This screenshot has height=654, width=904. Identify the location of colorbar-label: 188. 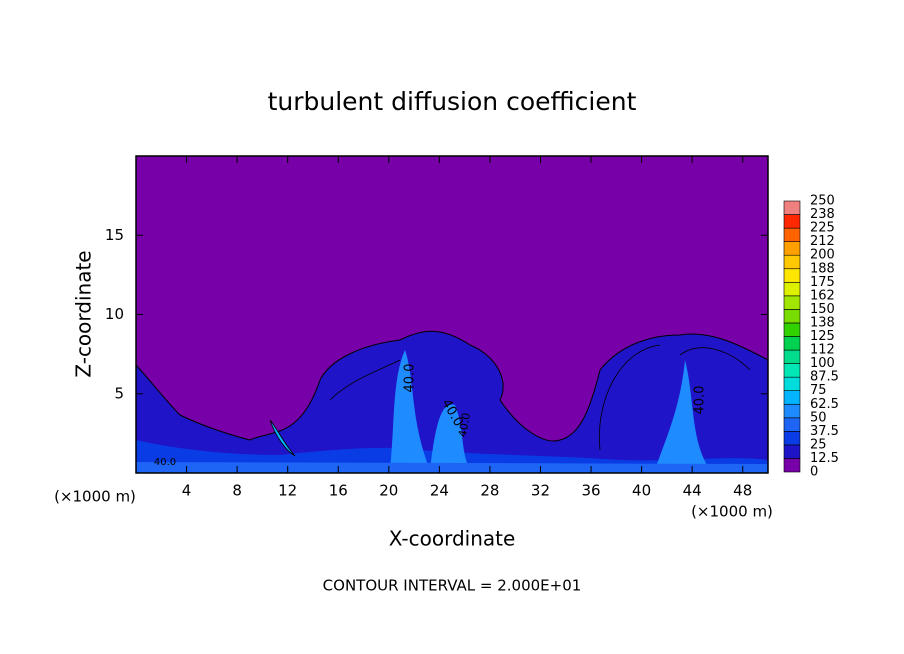
(822, 268).